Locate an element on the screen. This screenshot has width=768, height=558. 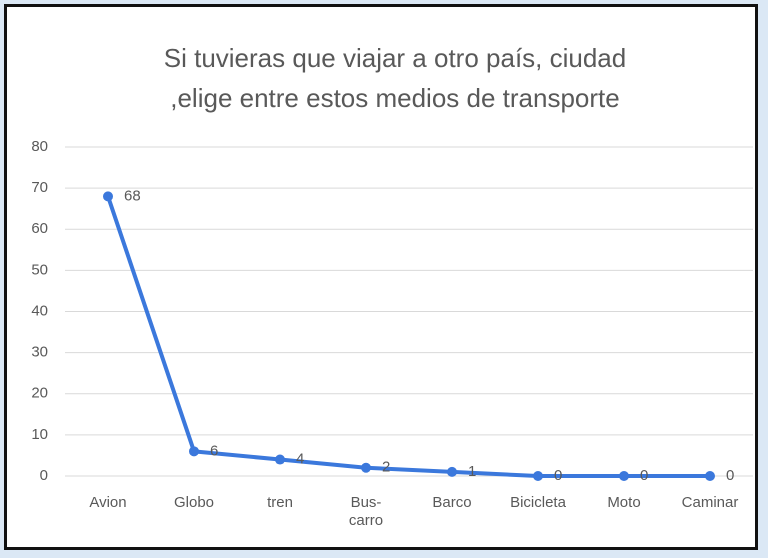
x-tick-label: Barco is located at coordinates (452, 502).